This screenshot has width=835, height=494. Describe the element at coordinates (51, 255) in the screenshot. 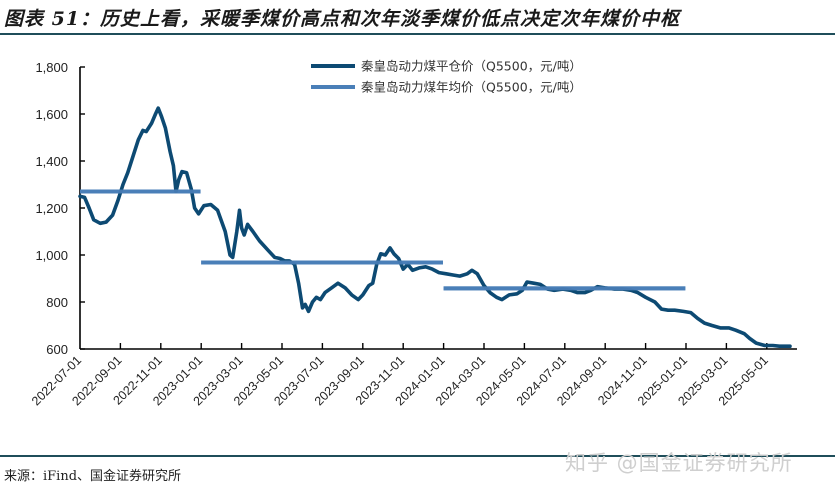

I see `y-tick-label: 1,000` at that location.